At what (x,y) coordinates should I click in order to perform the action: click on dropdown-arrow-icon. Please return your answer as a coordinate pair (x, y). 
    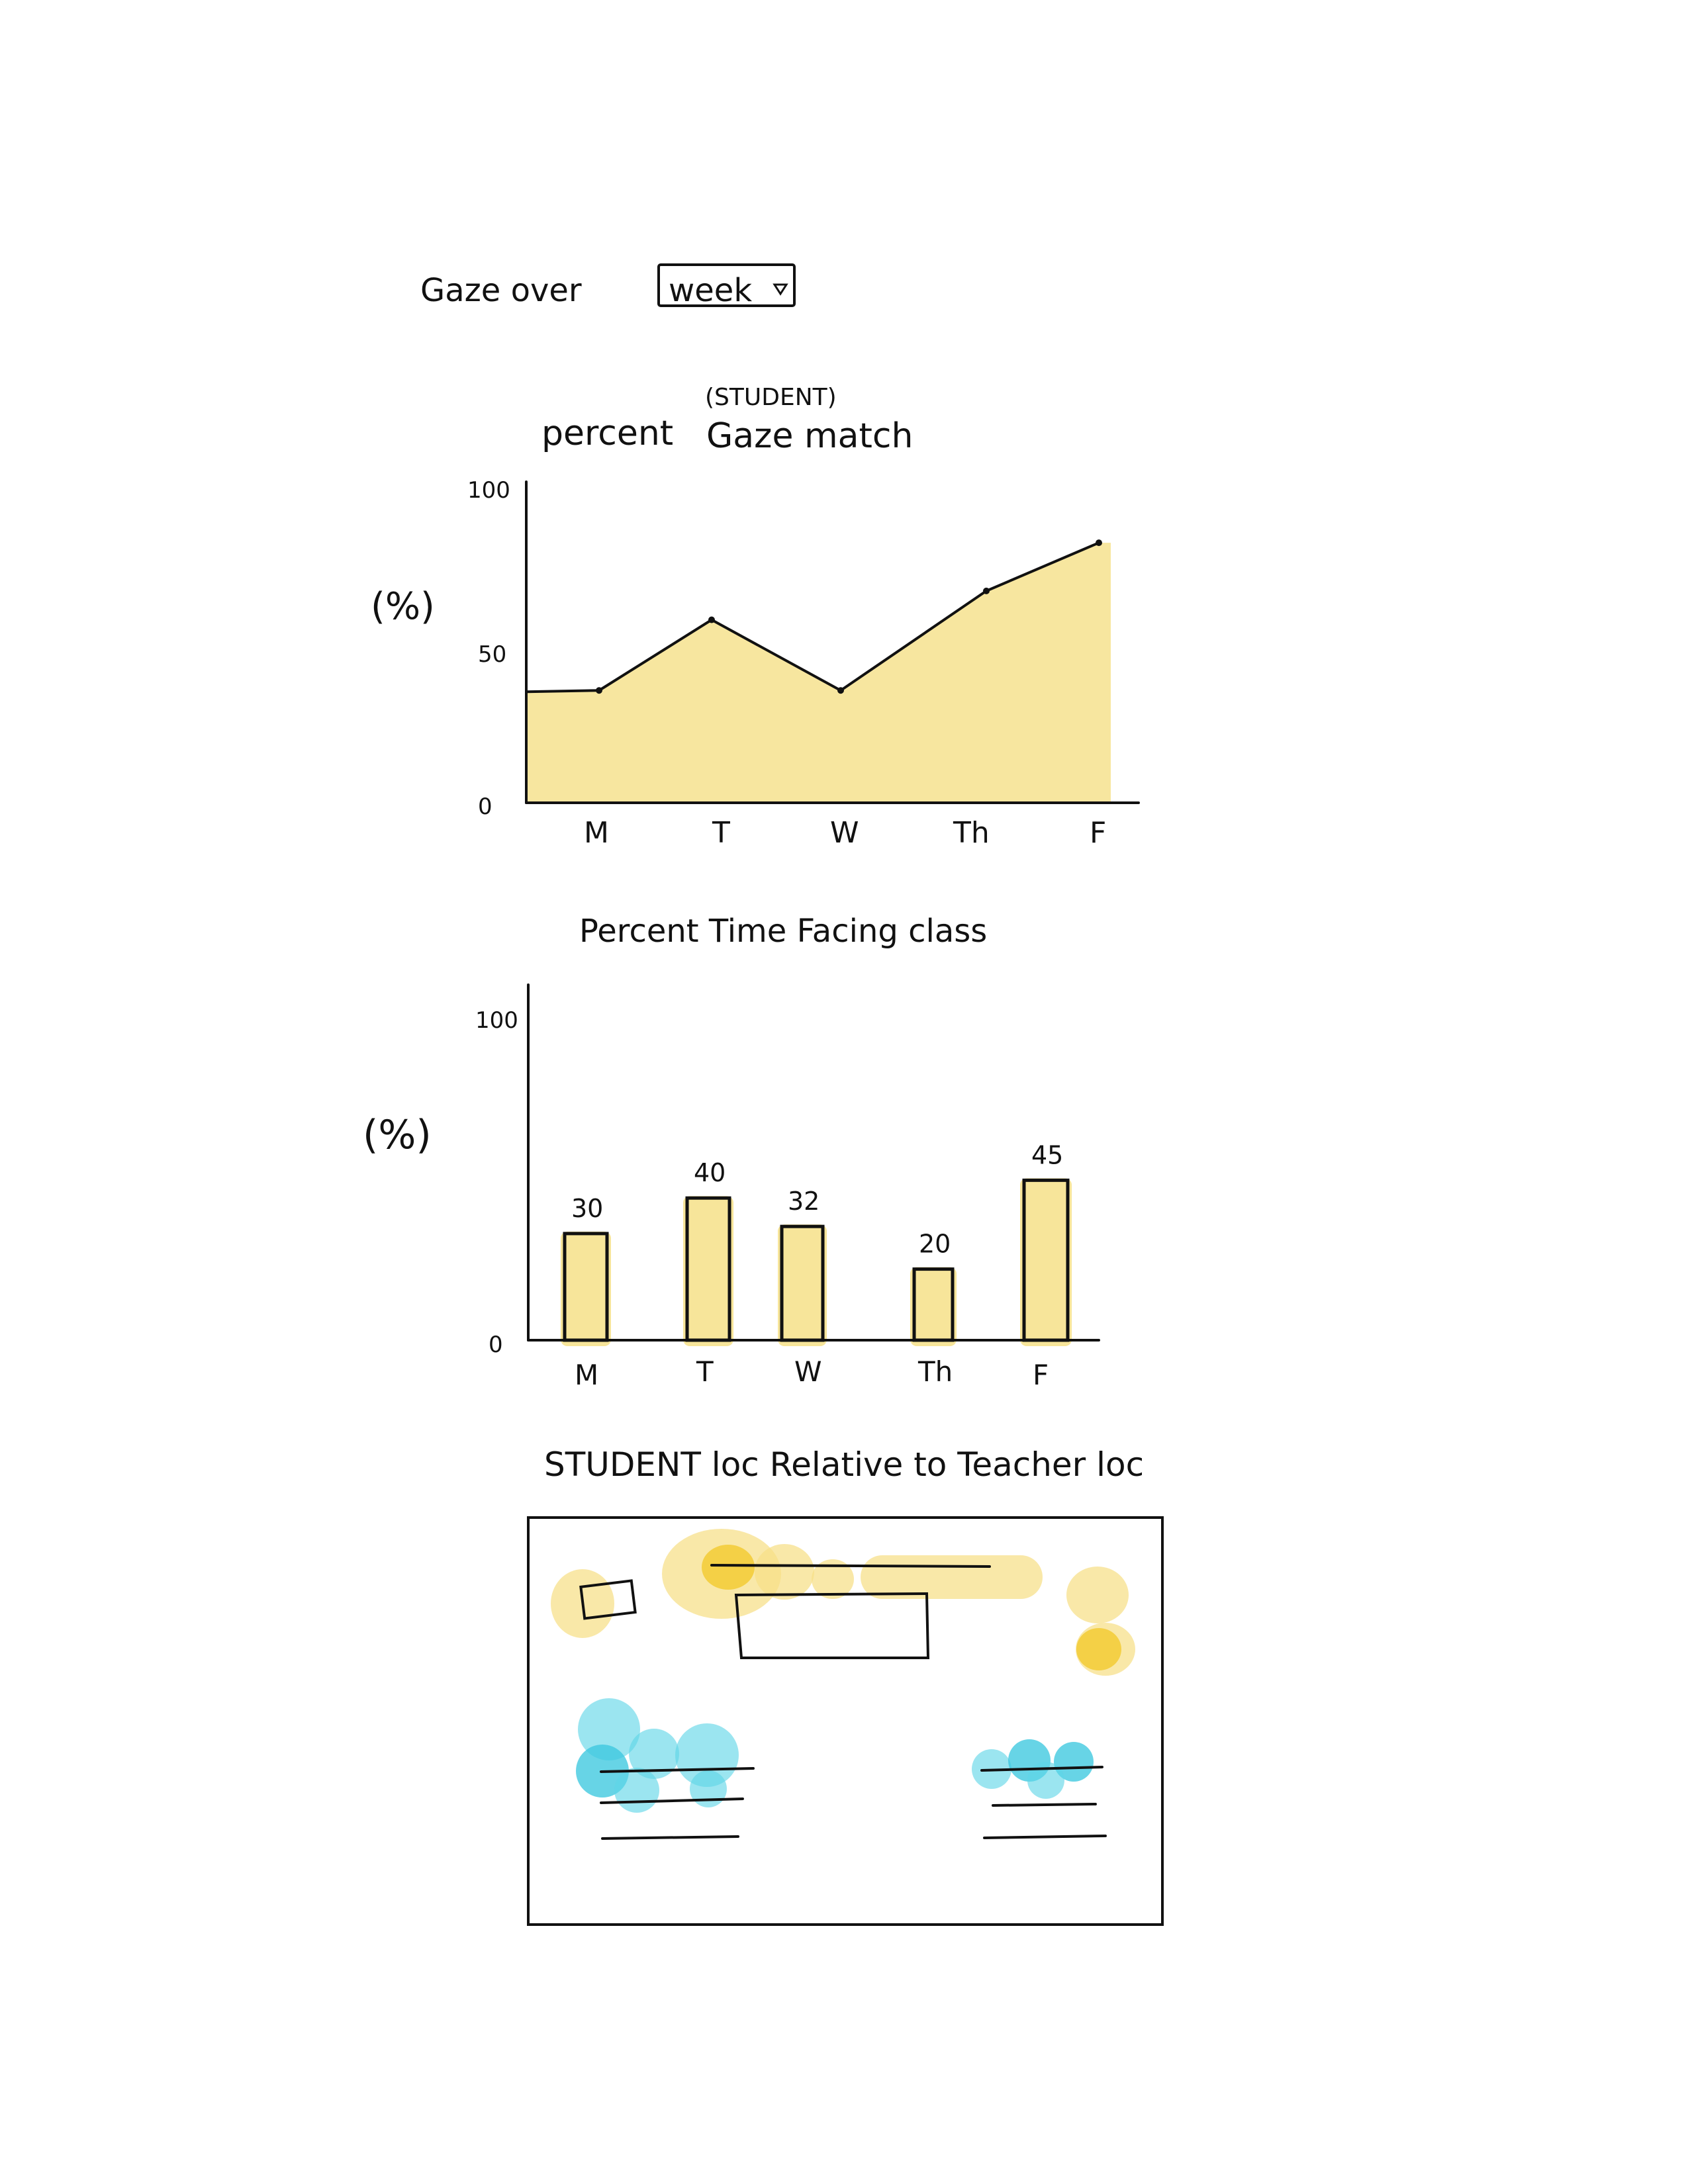
    Looking at the image, I should click on (780, 289).